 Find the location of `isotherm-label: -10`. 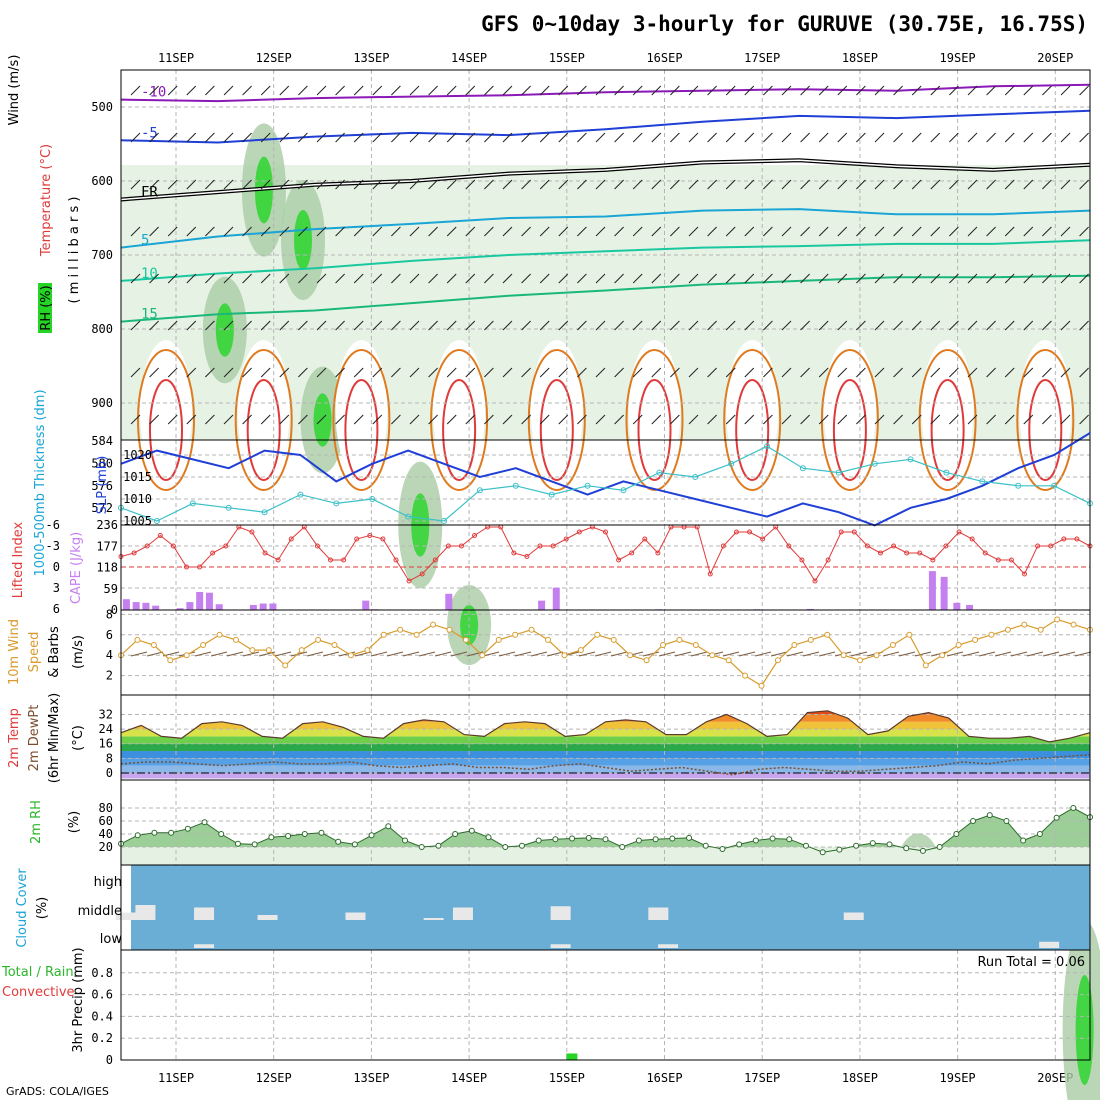

isotherm-label: -10 is located at coordinates (153, 93).